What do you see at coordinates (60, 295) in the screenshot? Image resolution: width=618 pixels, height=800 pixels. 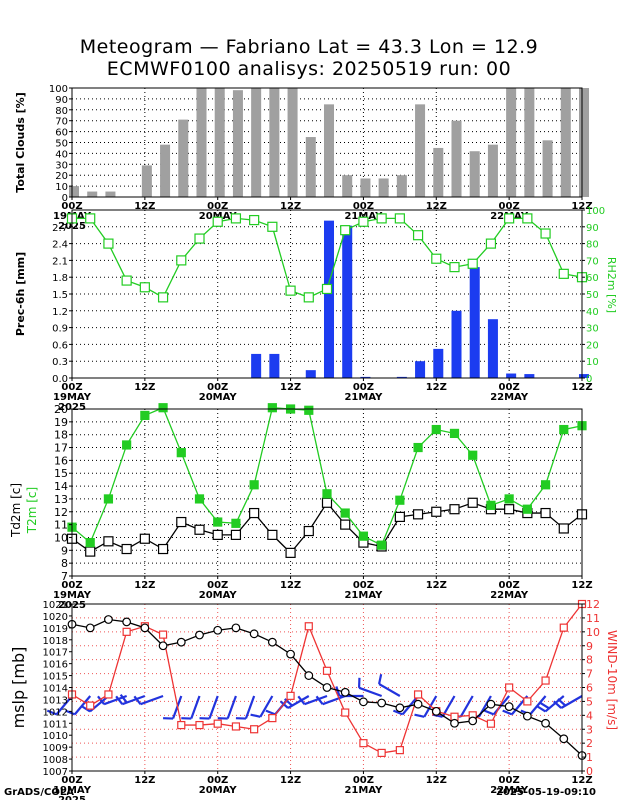 I see `panel-1-ytick-label: 1.5` at bounding box center [60, 295].